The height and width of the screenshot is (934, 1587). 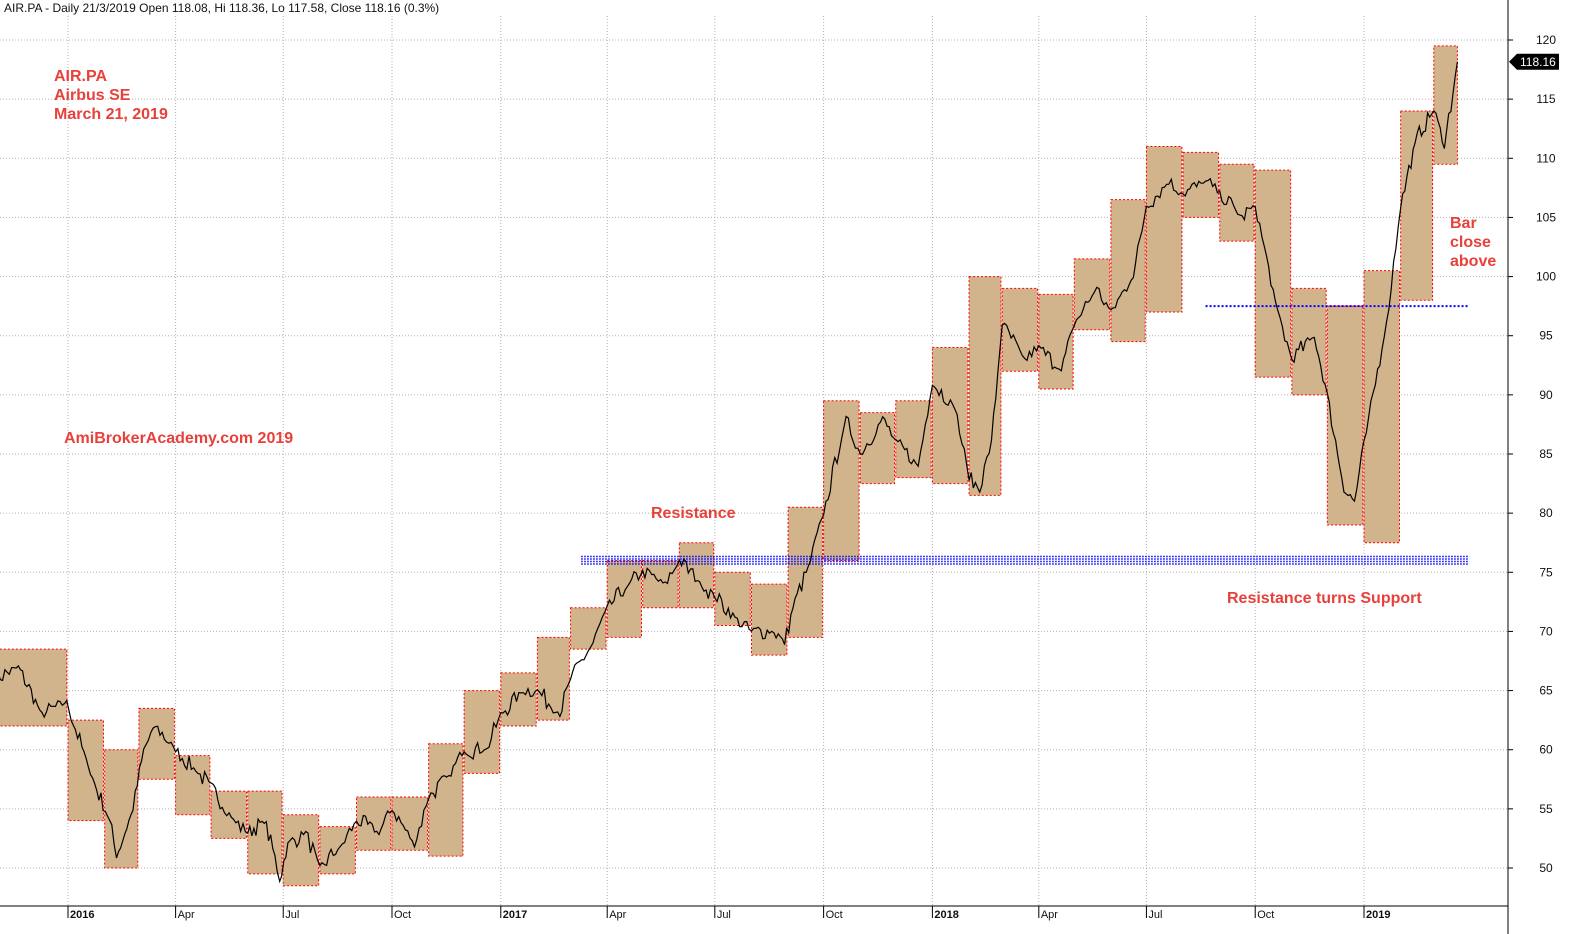 What do you see at coordinates (1463, 223) in the screenshot?
I see `bar-close-label-line1: Bar` at bounding box center [1463, 223].